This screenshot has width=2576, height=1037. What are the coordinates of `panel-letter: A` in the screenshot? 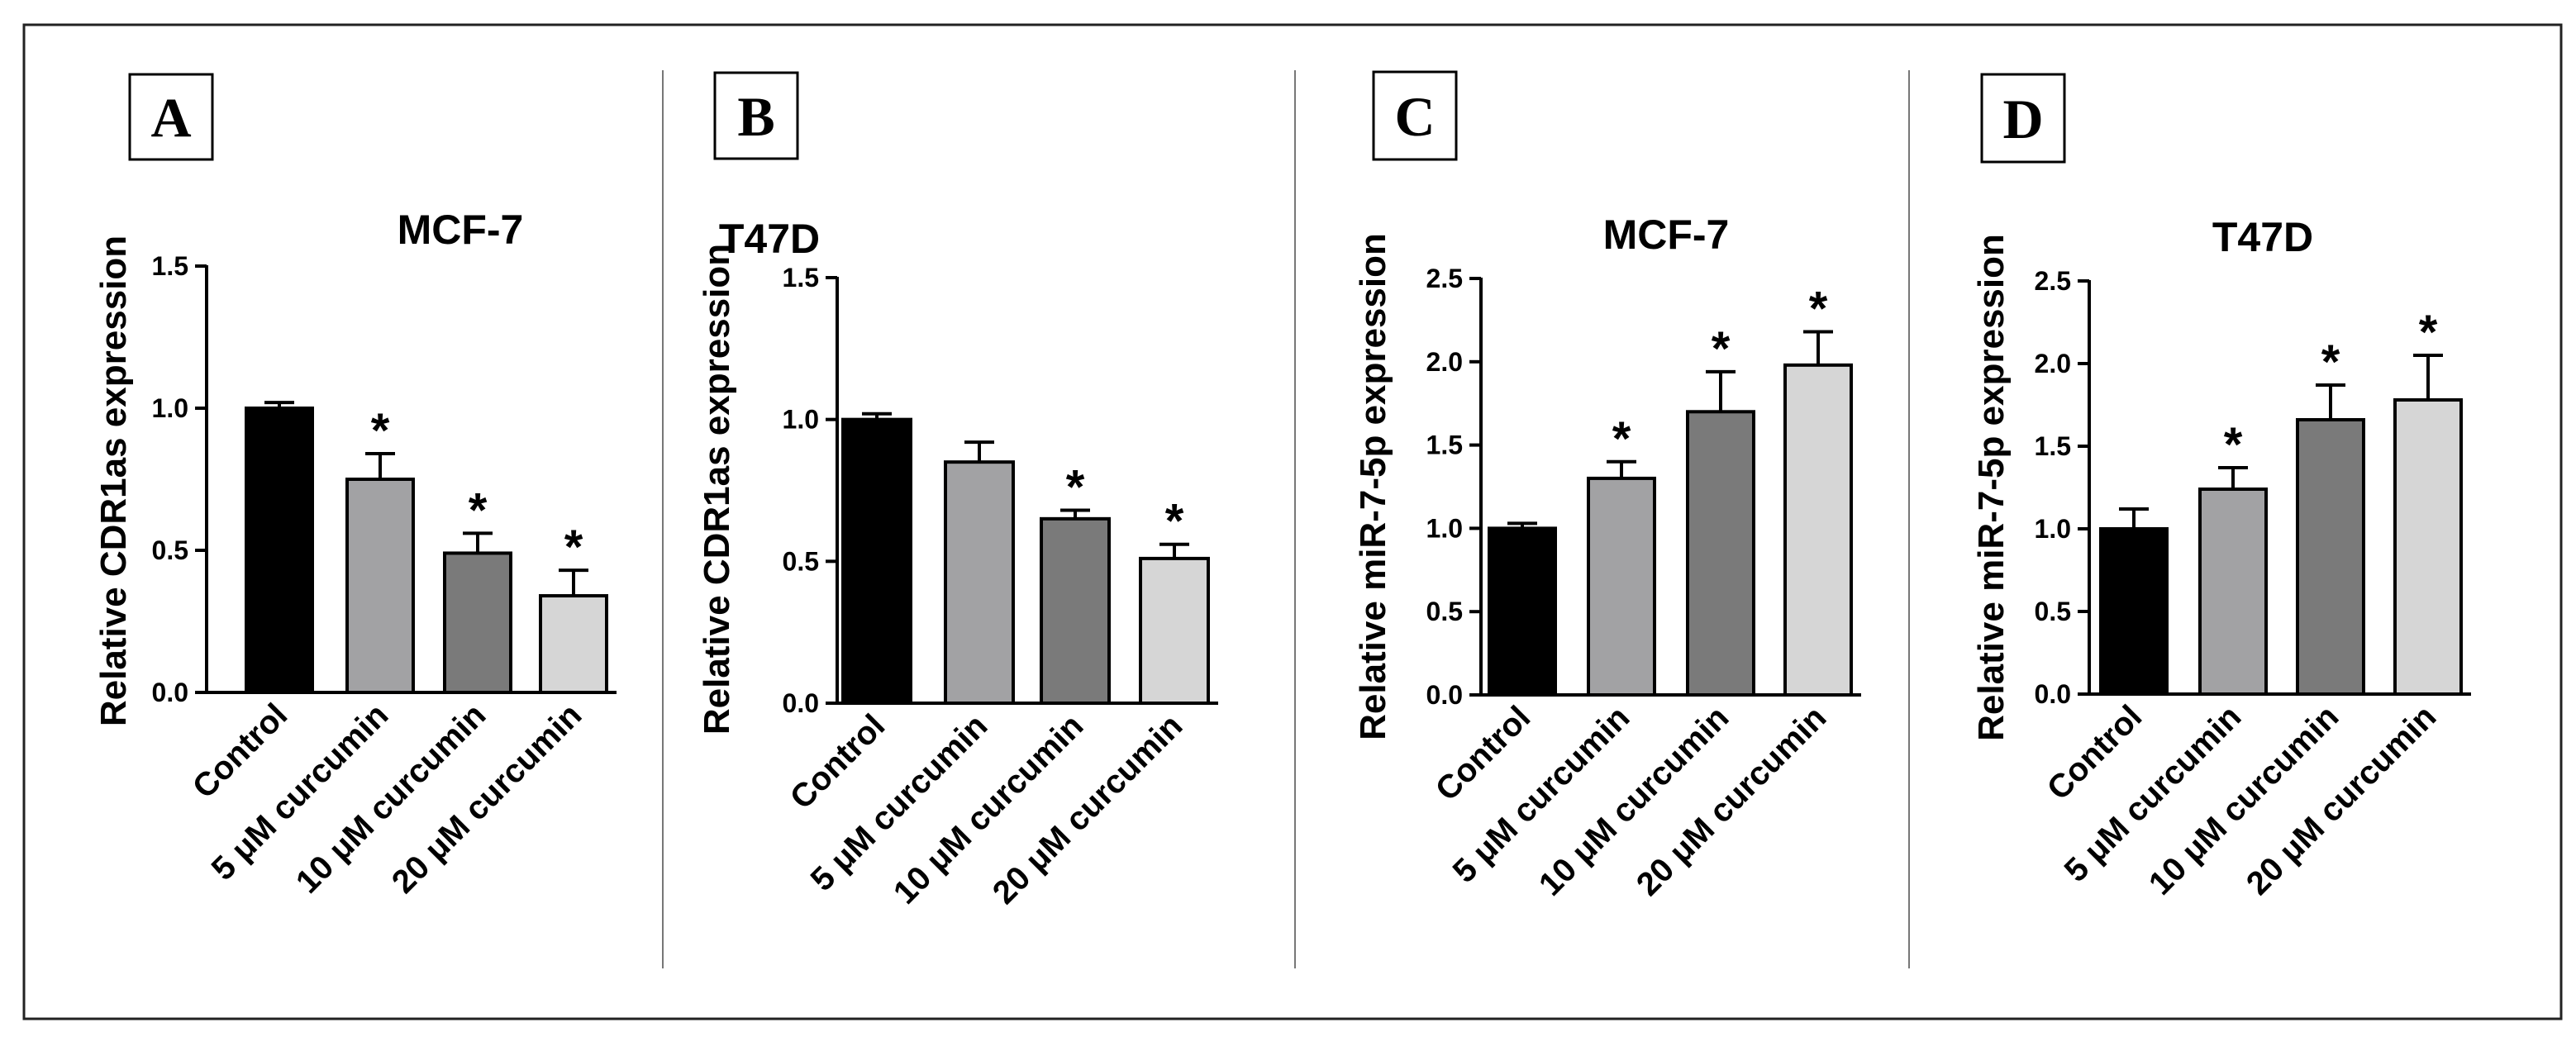 It's located at (171, 118).